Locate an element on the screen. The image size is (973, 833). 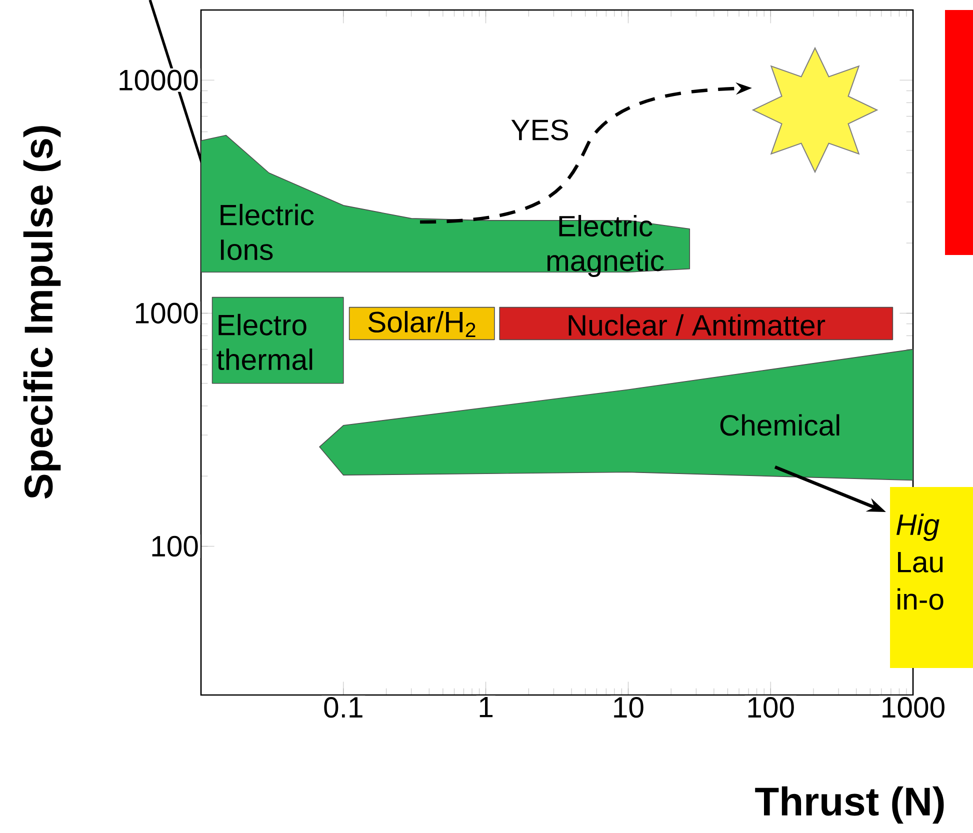
y-axis-title: Specific Impulse (s) is located at coordinates (42, 312).